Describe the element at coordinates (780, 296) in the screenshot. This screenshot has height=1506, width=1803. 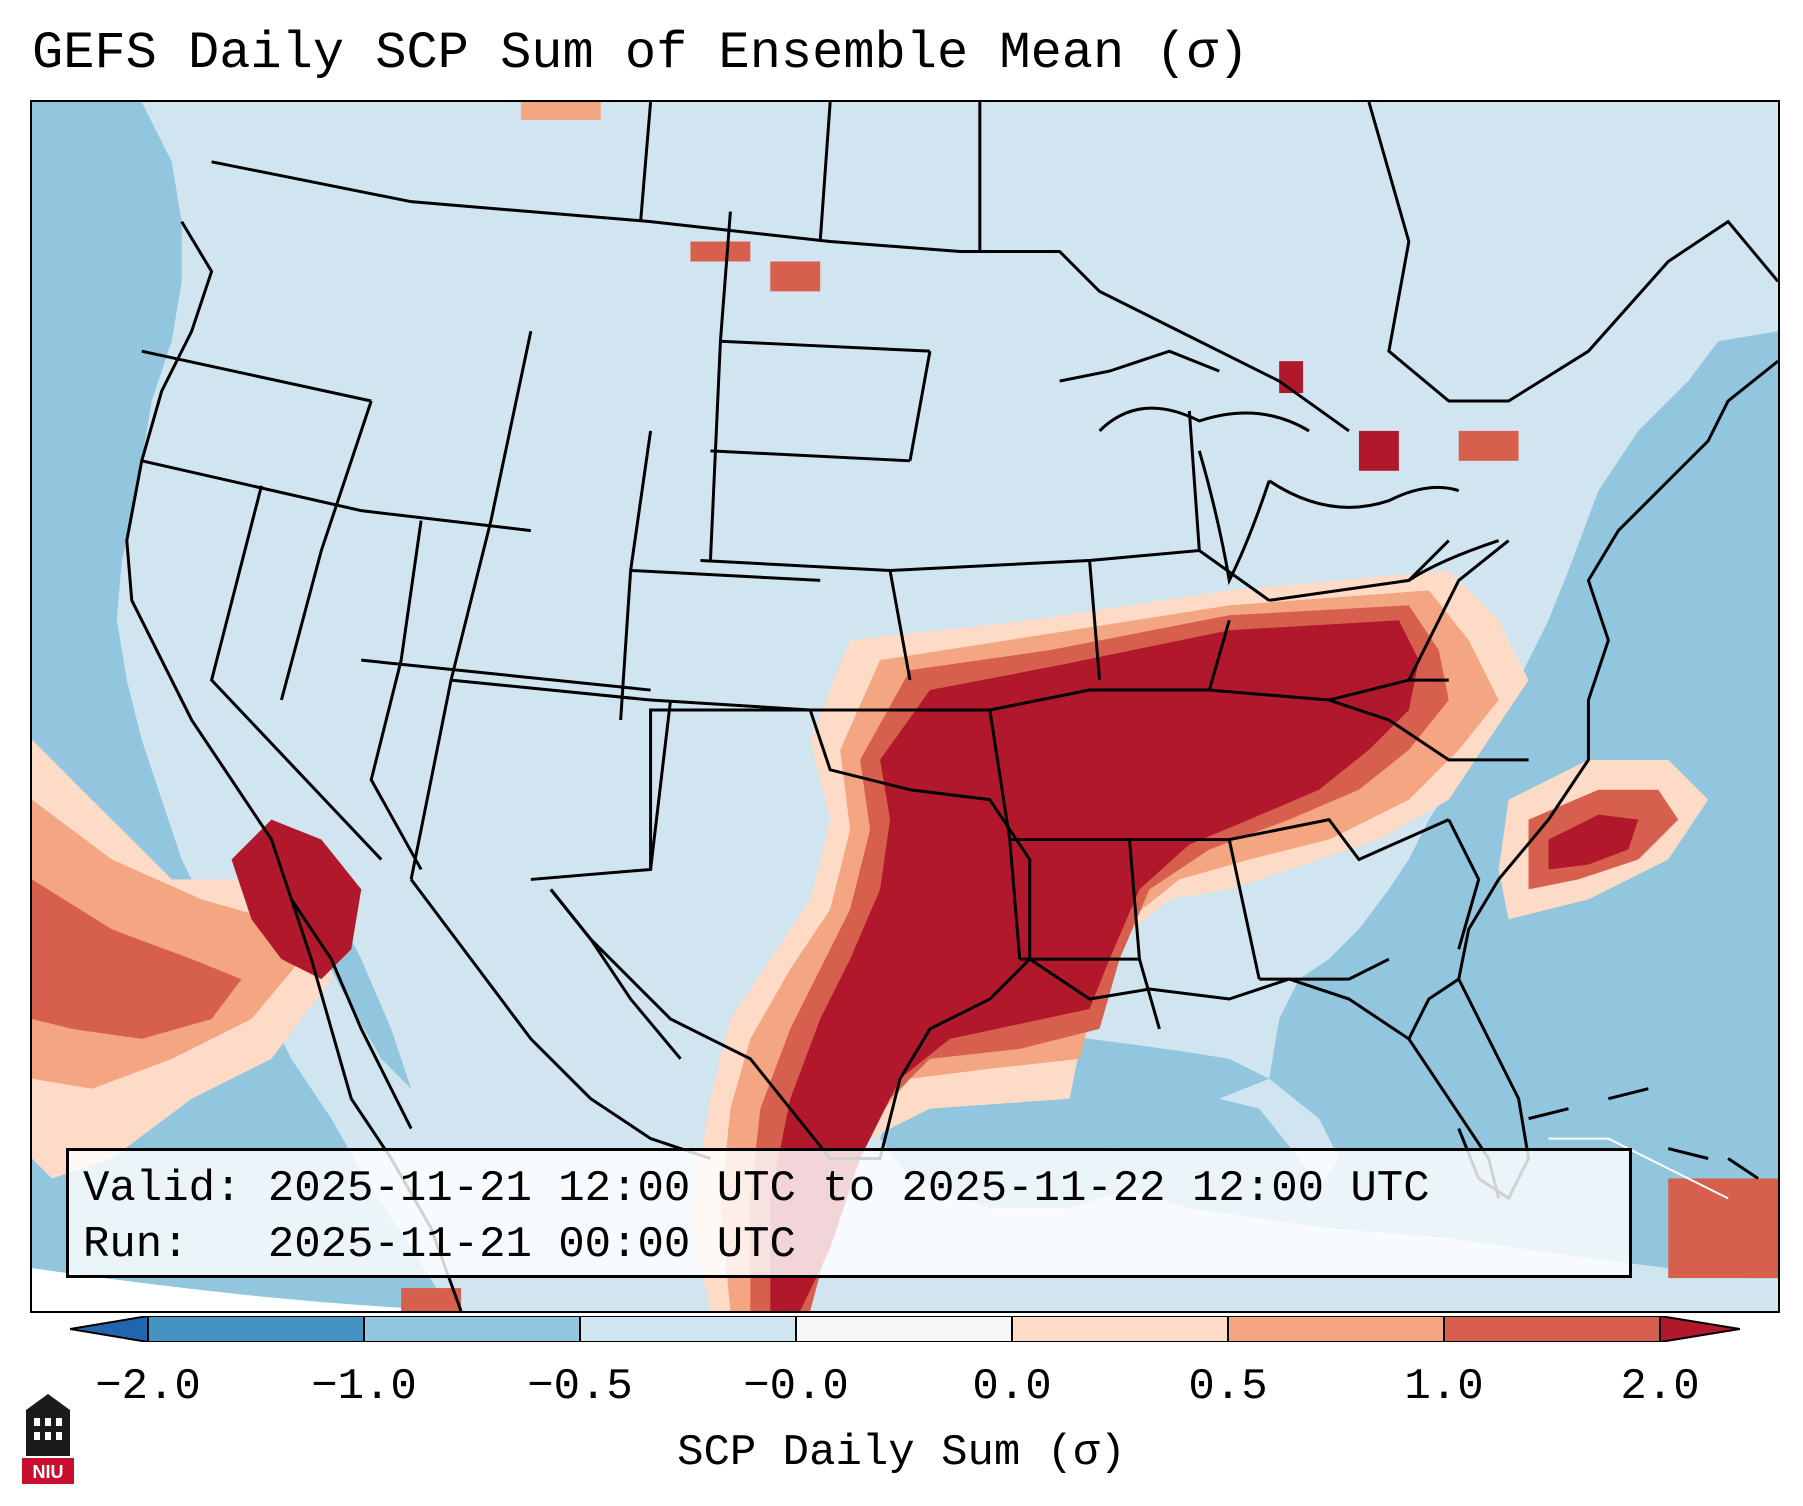
I see `canada-us-border` at that location.